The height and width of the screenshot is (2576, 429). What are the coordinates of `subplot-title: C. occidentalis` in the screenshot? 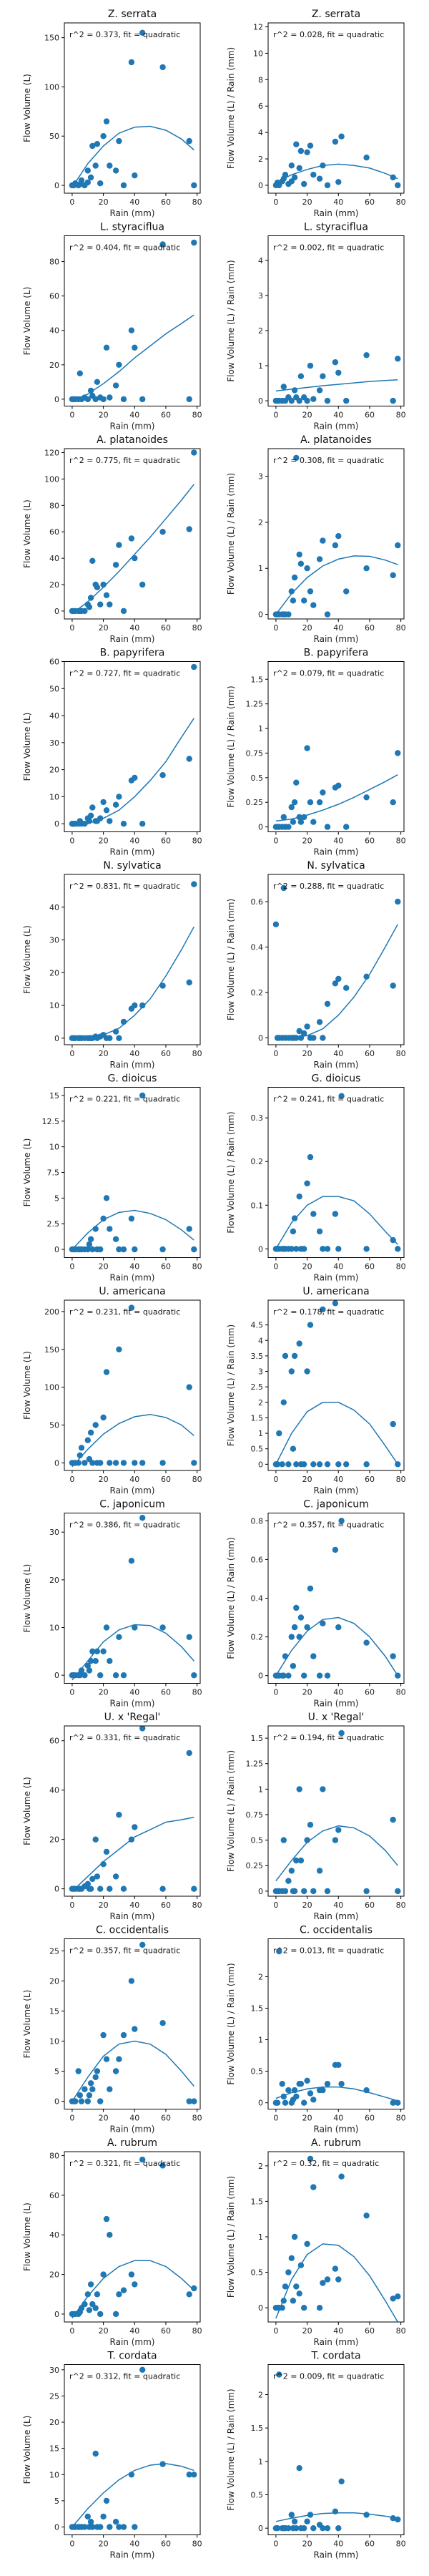 It's located at (336, 1930).